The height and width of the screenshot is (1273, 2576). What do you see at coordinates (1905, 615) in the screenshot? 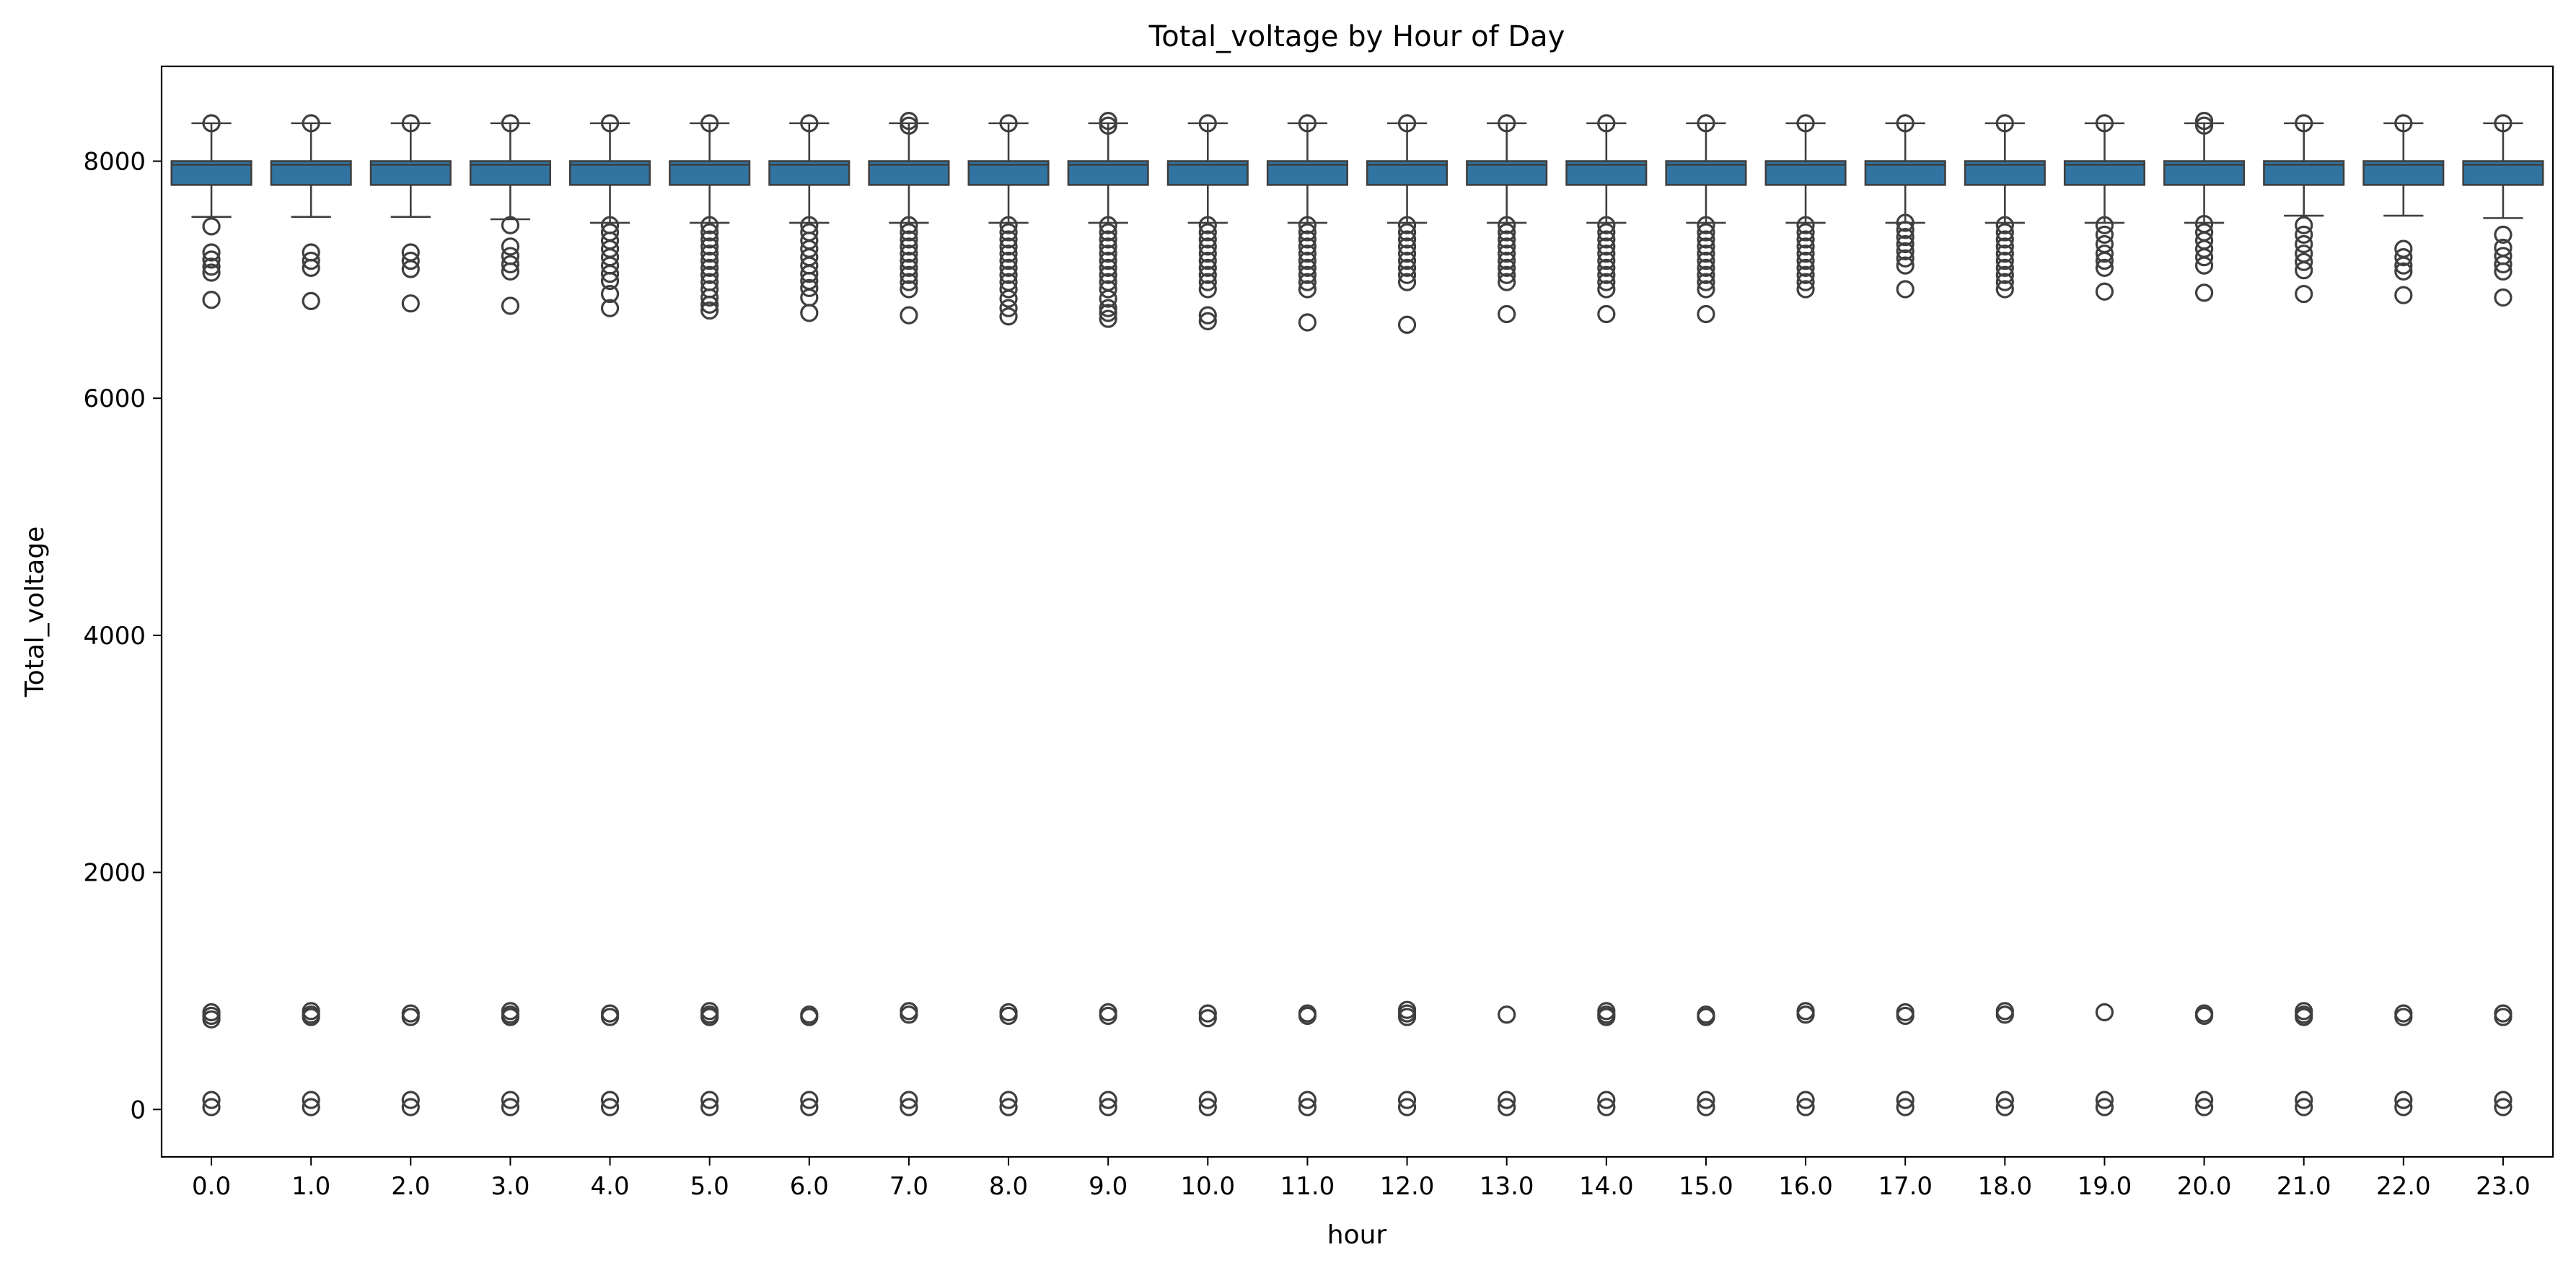
I see `box-group-hour-17.0` at bounding box center [1905, 615].